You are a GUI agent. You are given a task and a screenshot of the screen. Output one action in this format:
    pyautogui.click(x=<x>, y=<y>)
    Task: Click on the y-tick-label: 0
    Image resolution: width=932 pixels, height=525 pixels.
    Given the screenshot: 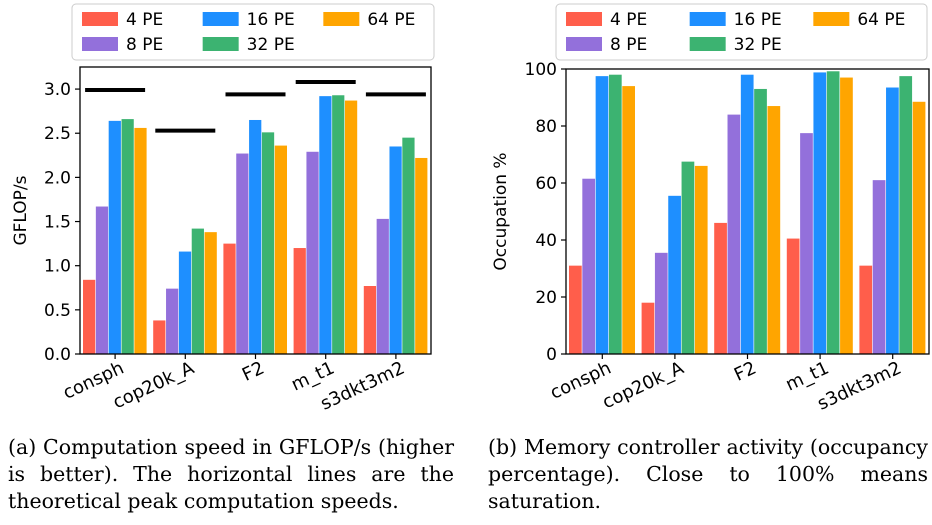 What is the action you would take?
    pyautogui.click(x=551, y=355)
    